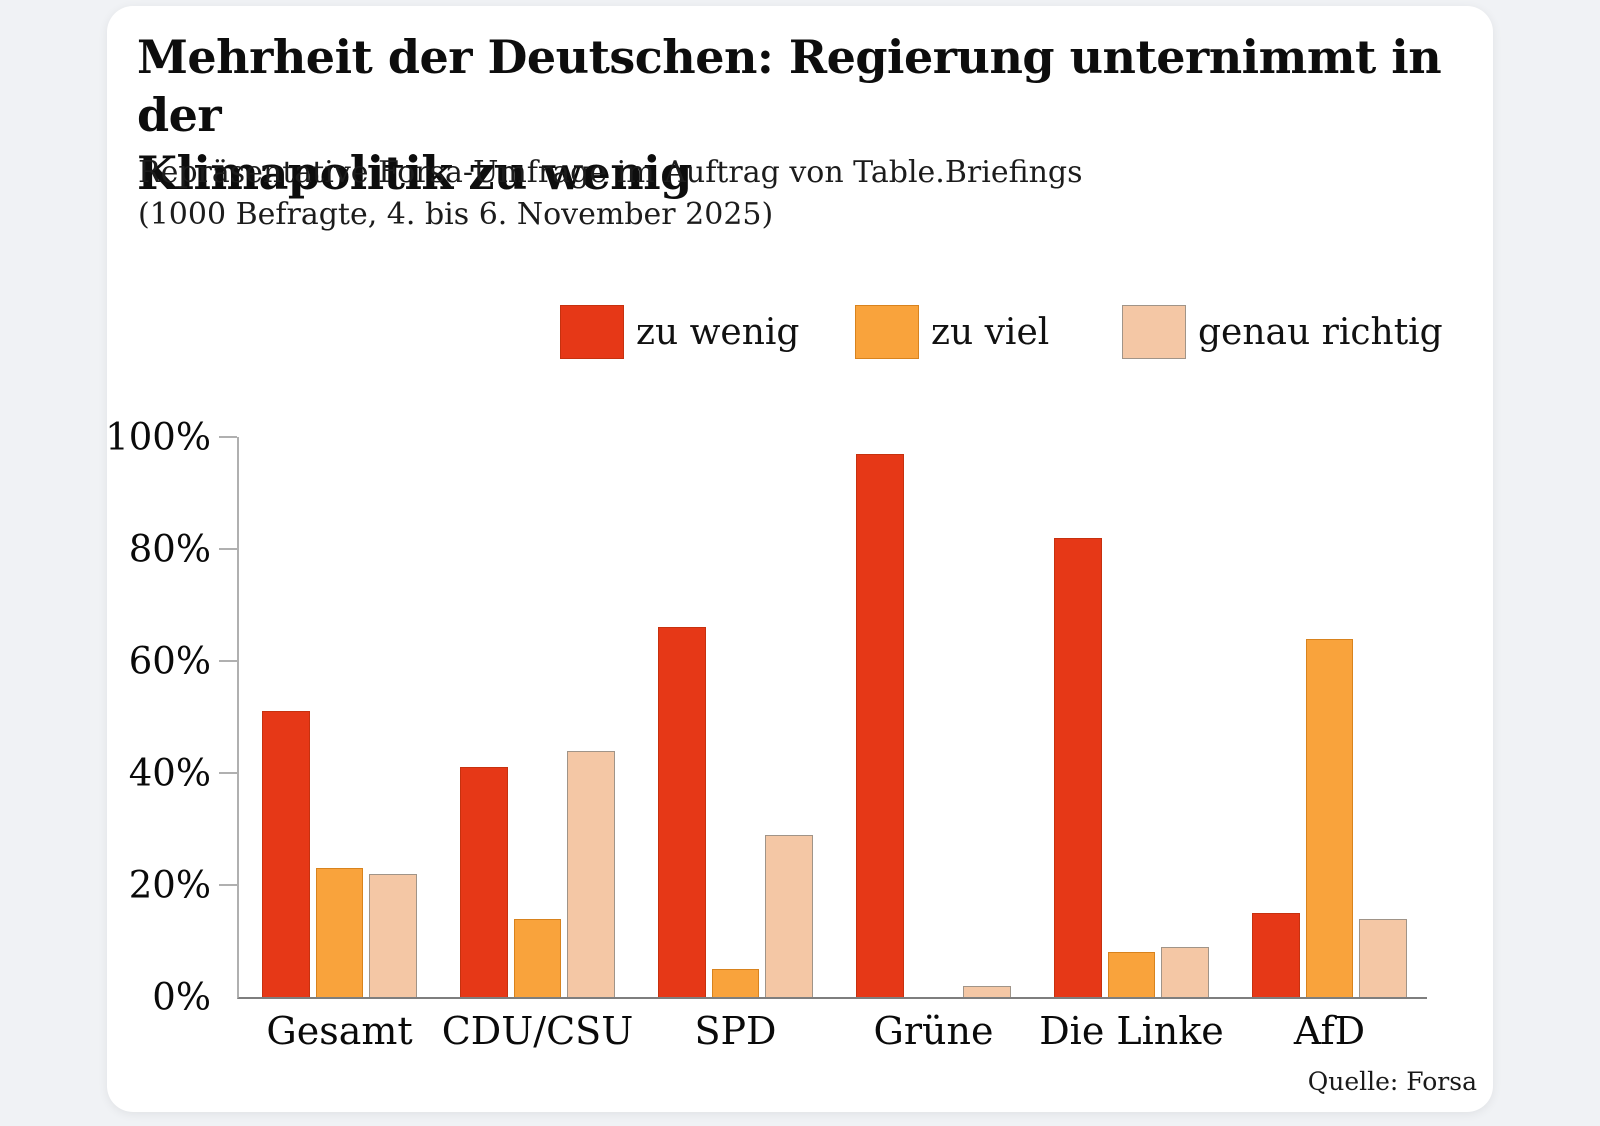 Image resolution: width=1600 pixels, height=1126 pixels. Describe the element at coordinates (1131, 1031) in the screenshot. I see `x-category-label-Die Linke: Die Linke` at that location.